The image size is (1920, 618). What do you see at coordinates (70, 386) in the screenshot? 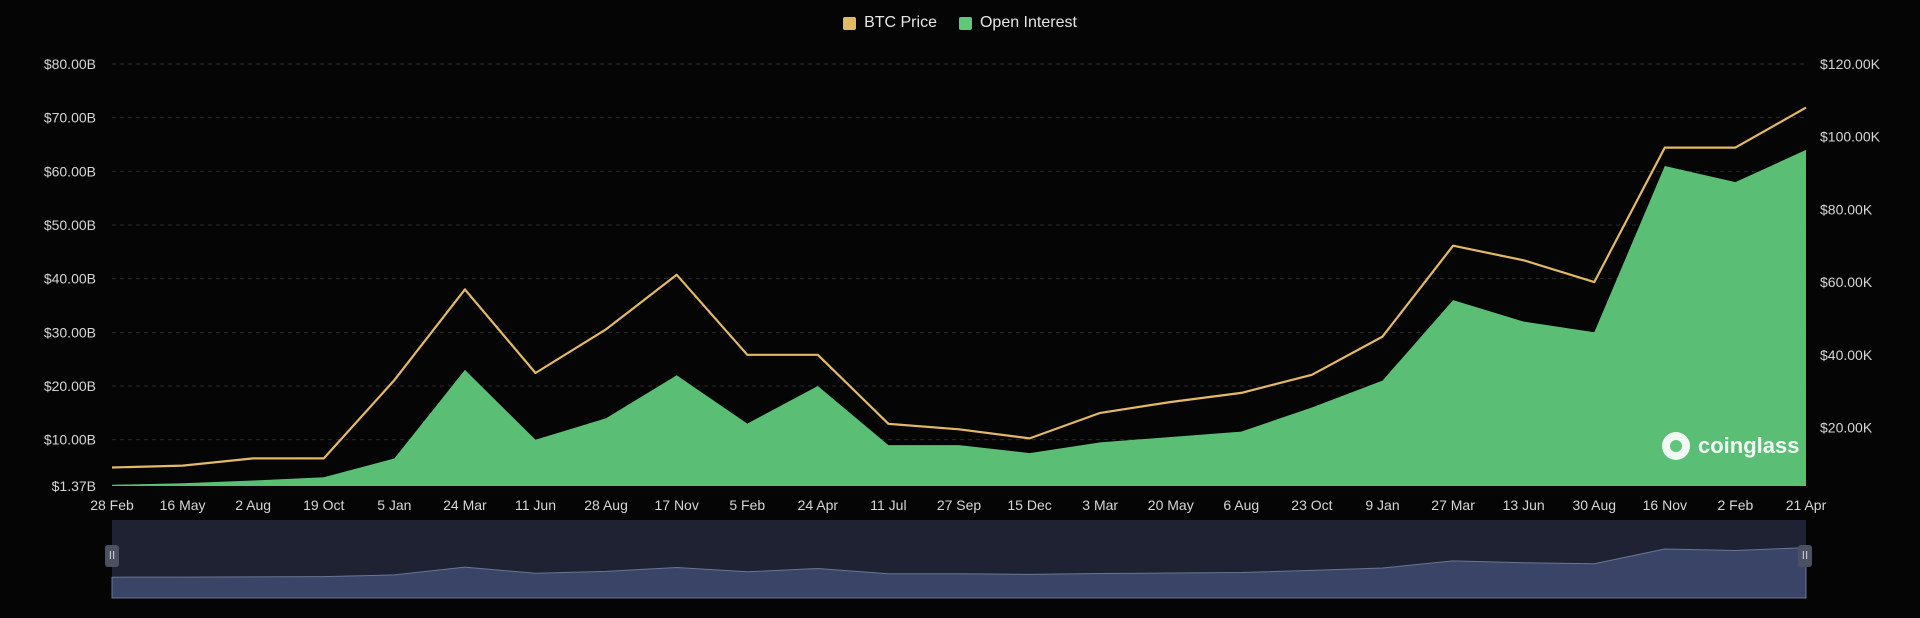
I see `left-tick-label: $20.00B` at bounding box center [70, 386].